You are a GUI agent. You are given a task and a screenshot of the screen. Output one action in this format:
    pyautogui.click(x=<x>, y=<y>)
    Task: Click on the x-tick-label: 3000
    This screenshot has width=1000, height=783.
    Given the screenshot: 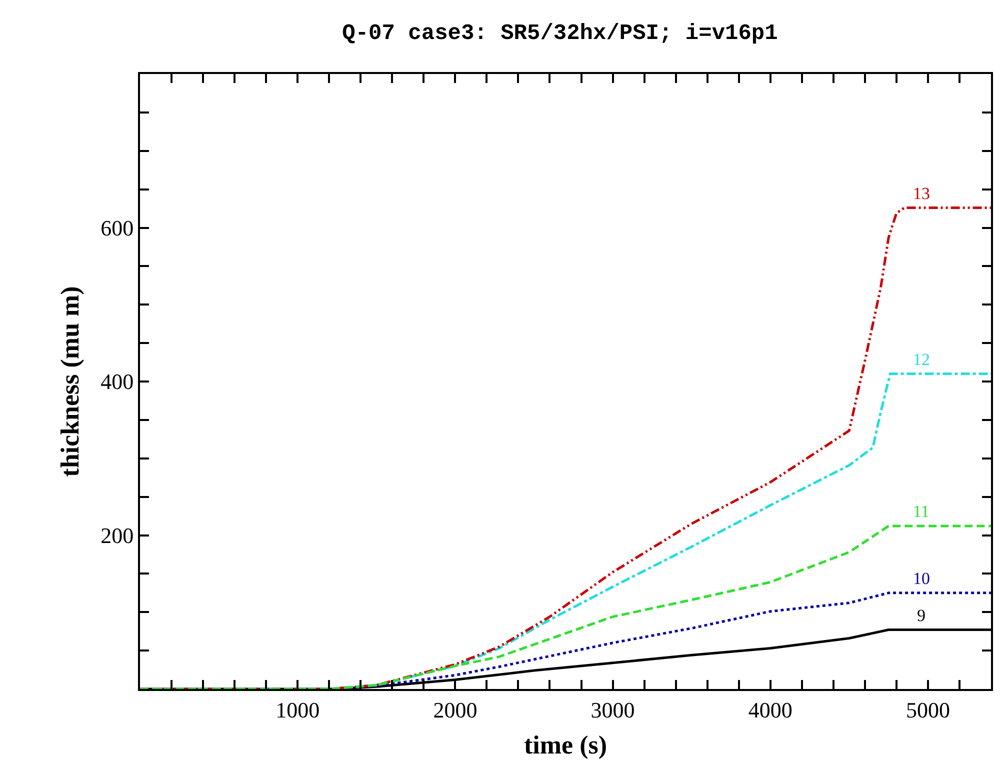 What is the action you would take?
    pyautogui.click(x=612, y=709)
    